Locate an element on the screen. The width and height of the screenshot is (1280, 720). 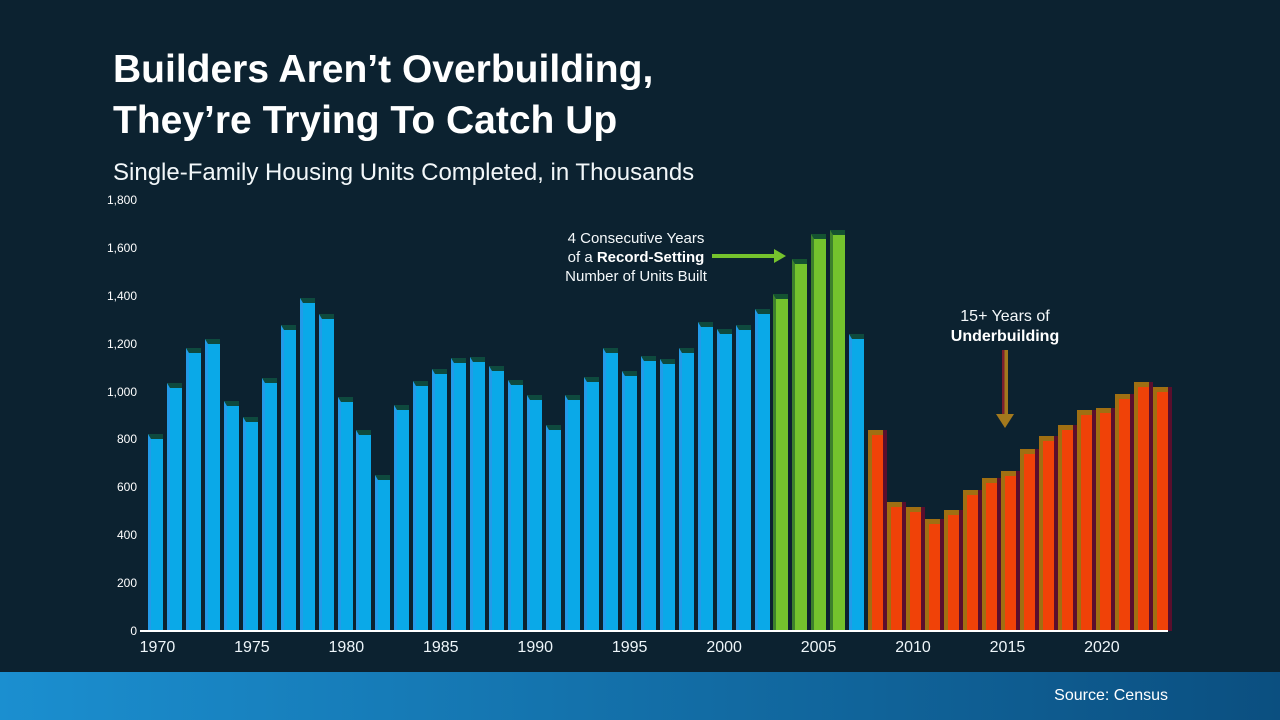
bar-2012 is located at coordinates (954, 570).